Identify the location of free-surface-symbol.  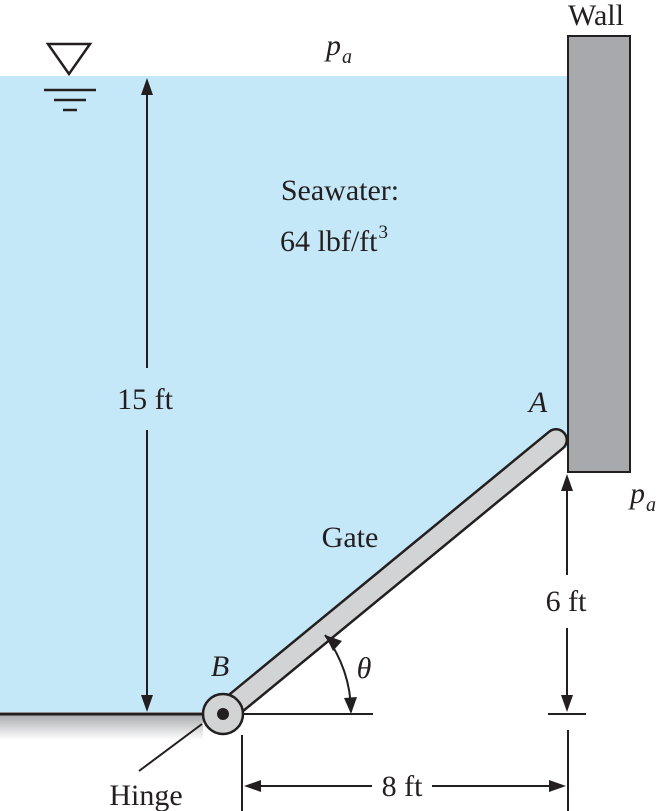
(70, 77).